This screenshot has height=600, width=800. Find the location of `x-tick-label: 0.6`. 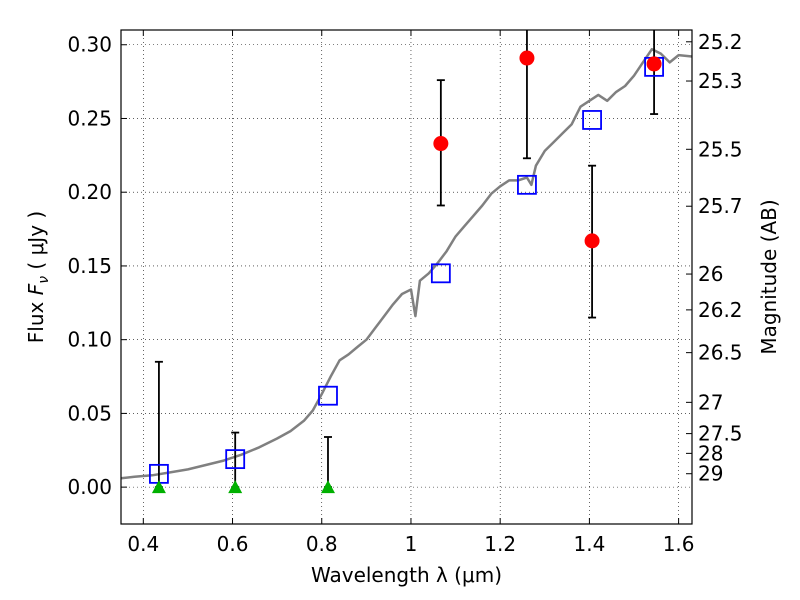

x-tick-label: 0.6 is located at coordinates (233, 544).